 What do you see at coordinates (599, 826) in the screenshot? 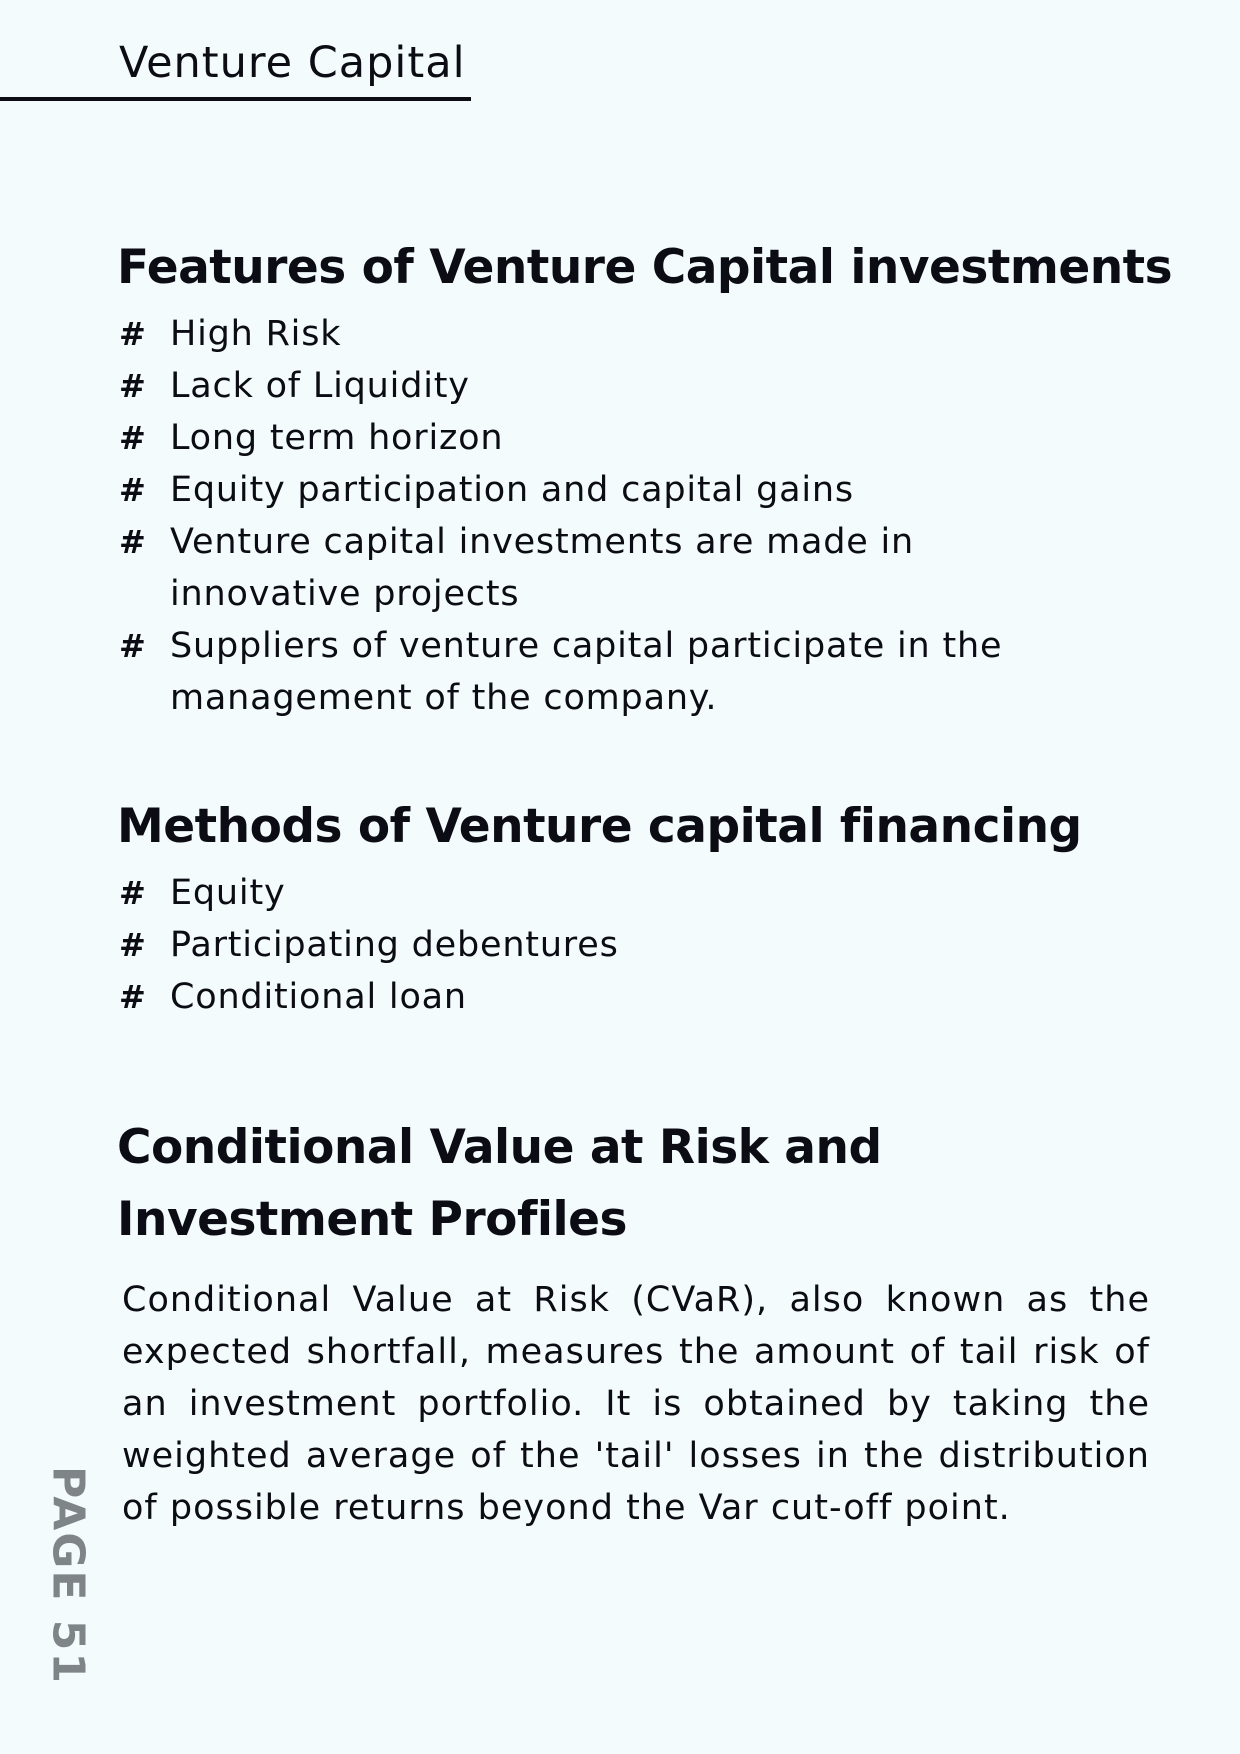
I see `methods-heading: Methods of Venture capital financing` at bounding box center [599, 826].